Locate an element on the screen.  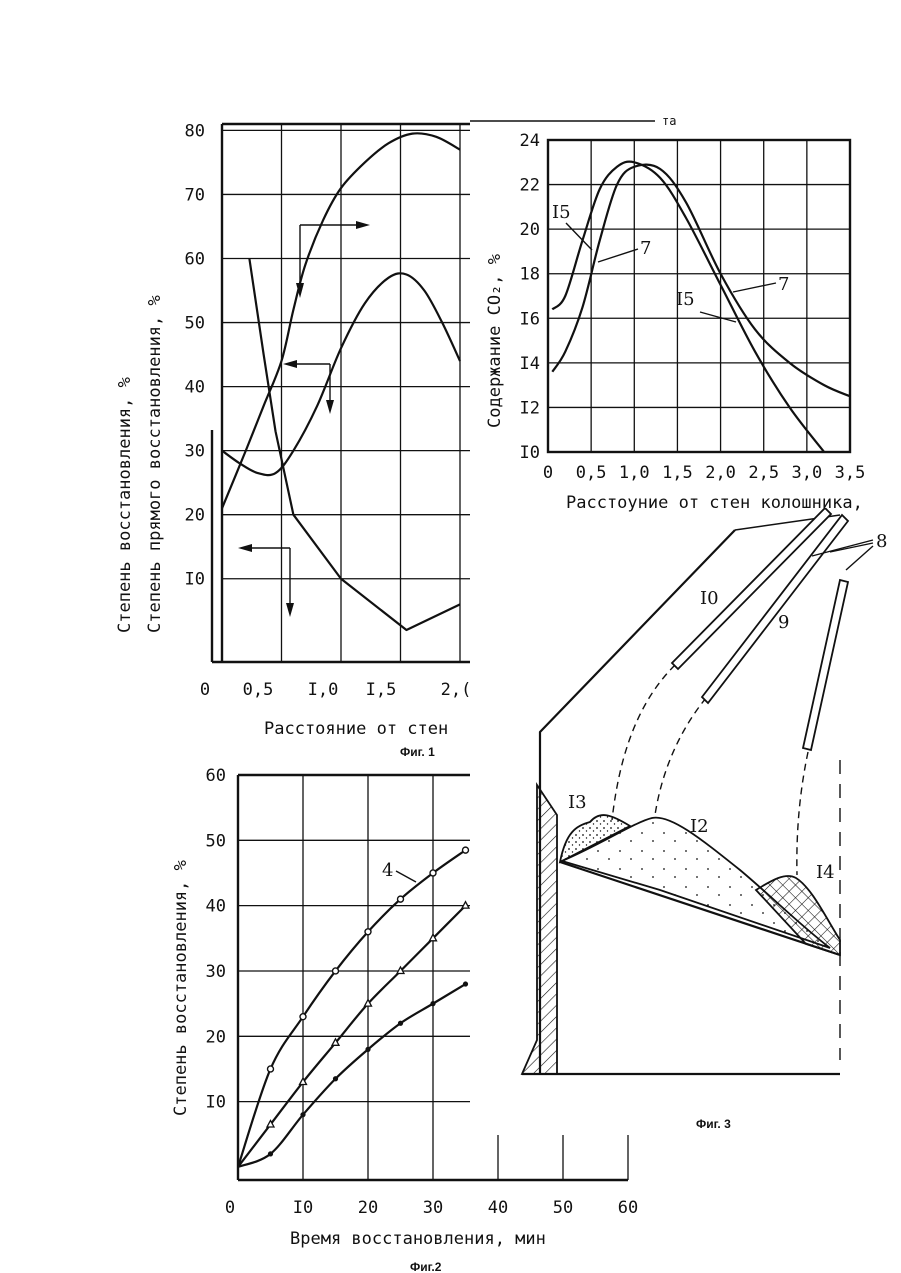
fig3-label-13: I3 is located at coordinates (577, 802).